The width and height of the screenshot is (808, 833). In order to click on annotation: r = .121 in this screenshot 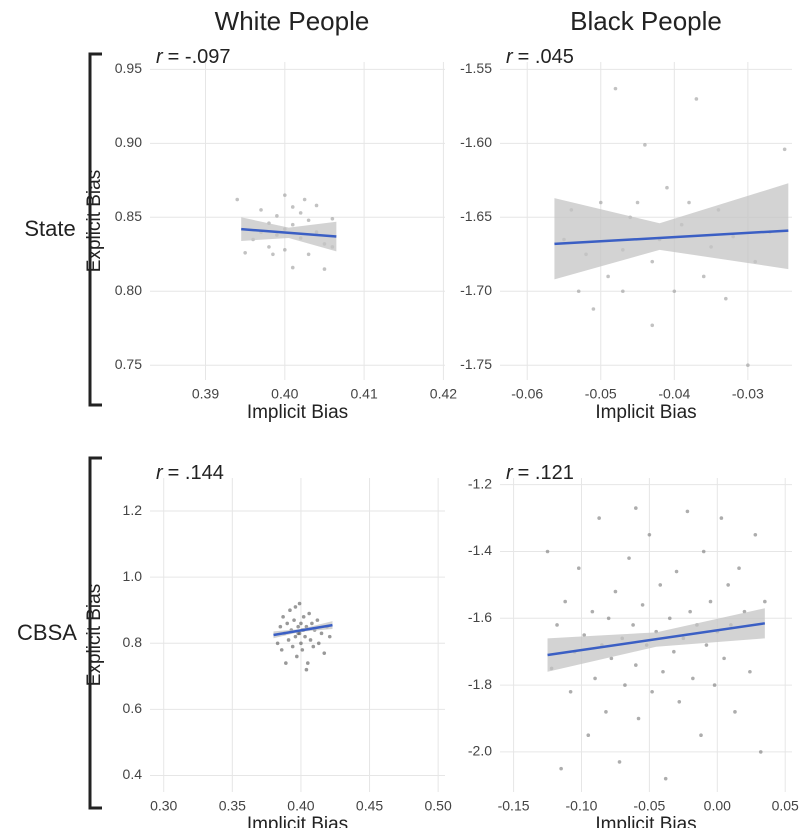, I will do `click(540, 473)`.